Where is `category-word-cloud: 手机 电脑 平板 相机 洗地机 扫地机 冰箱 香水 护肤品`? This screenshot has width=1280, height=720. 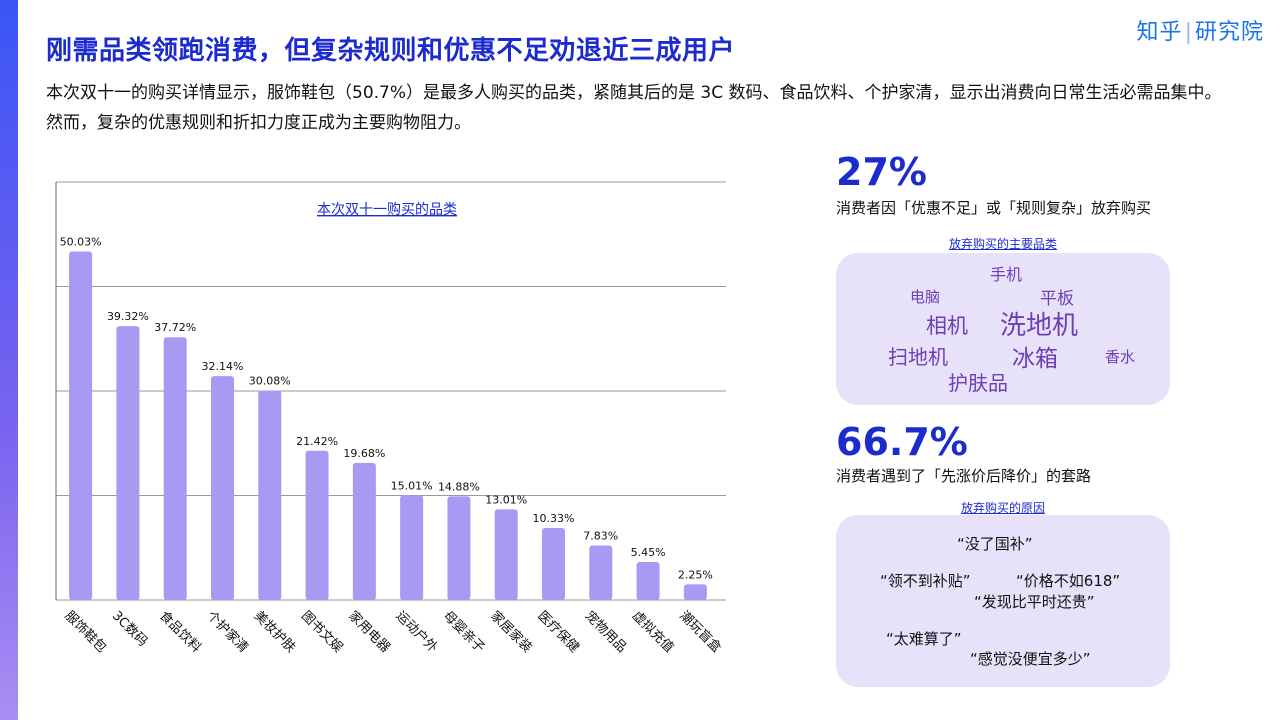 category-word-cloud: 手机 电脑 平板 相机 洗地机 扫地机 冰箱 香水 护肤品 is located at coordinates (1003, 329).